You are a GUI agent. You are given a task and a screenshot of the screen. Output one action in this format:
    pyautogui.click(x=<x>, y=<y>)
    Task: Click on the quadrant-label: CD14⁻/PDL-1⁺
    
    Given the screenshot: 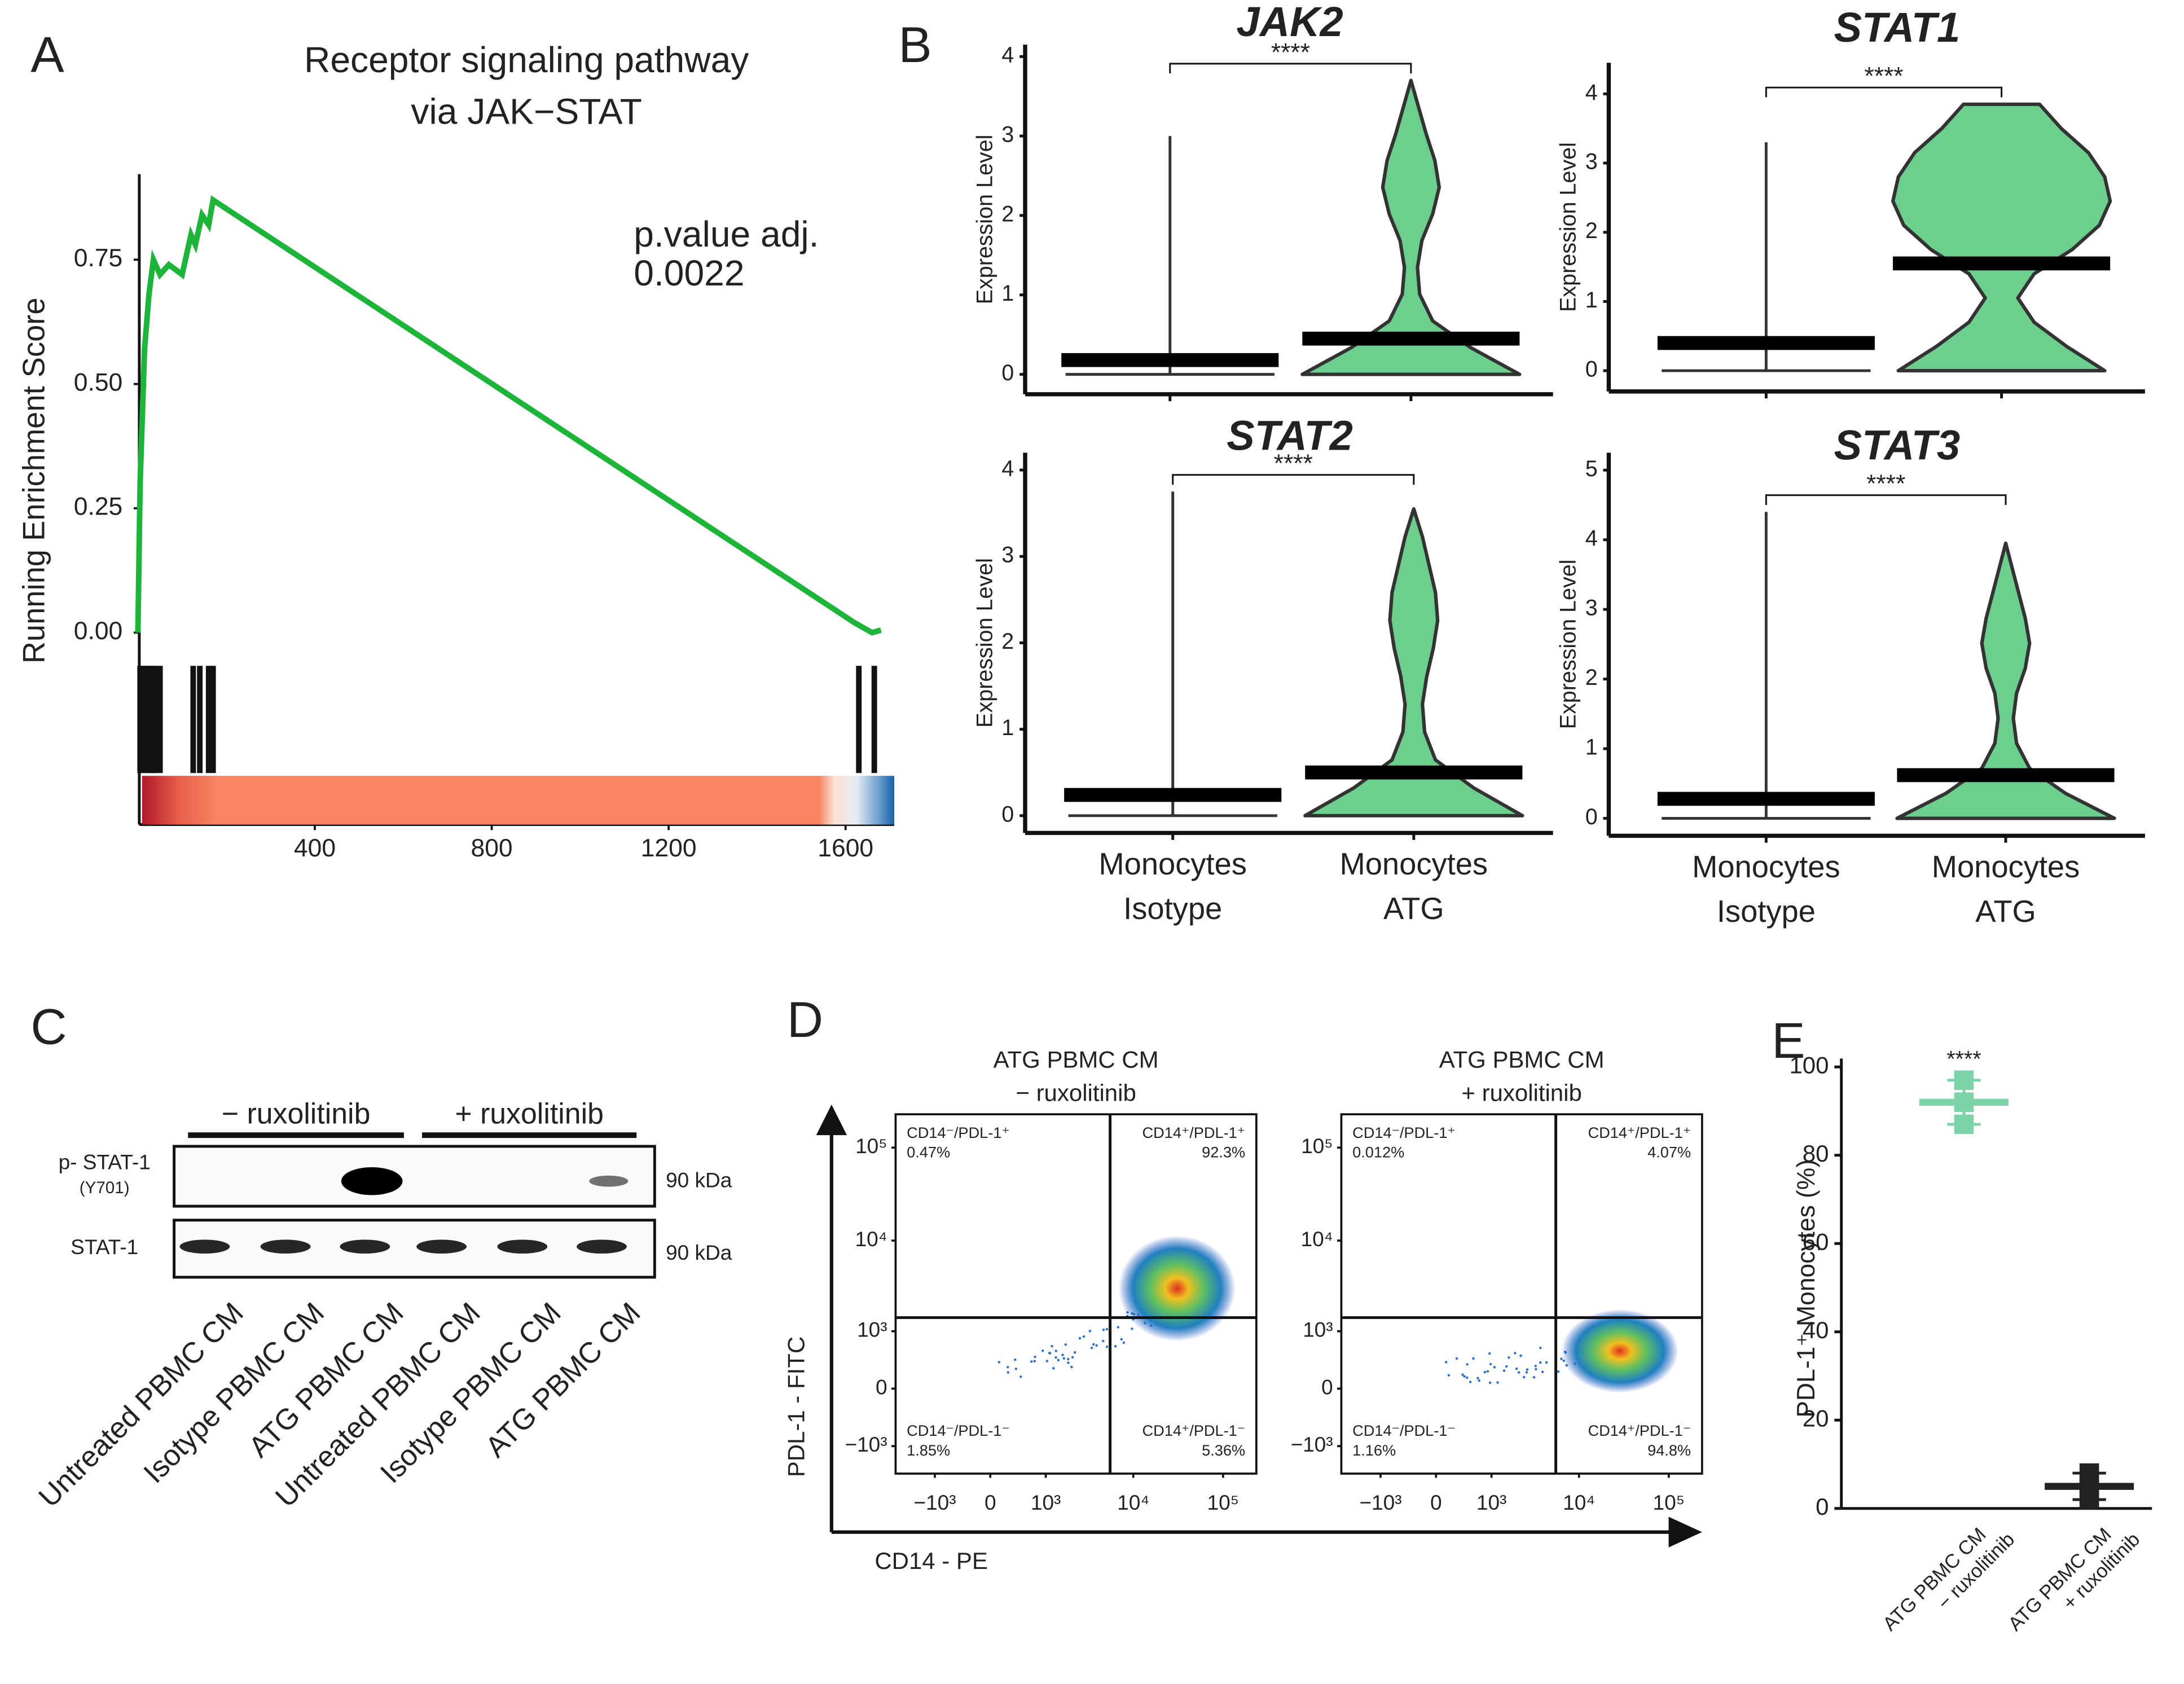 What is the action you would take?
    pyautogui.click(x=1404, y=1132)
    